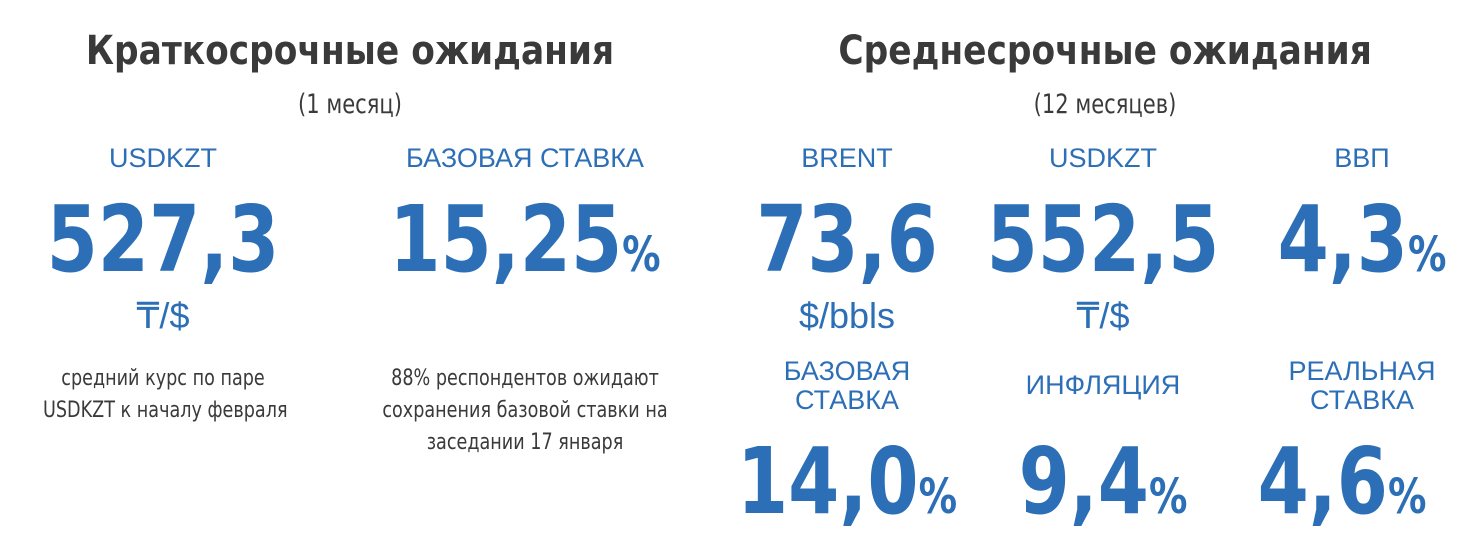 This screenshot has width=1474, height=547. Describe the element at coordinates (525, 158) in the screenshot. I see `short-base-rate-label: БАЗОВАЯ СТАВКА` at that location.